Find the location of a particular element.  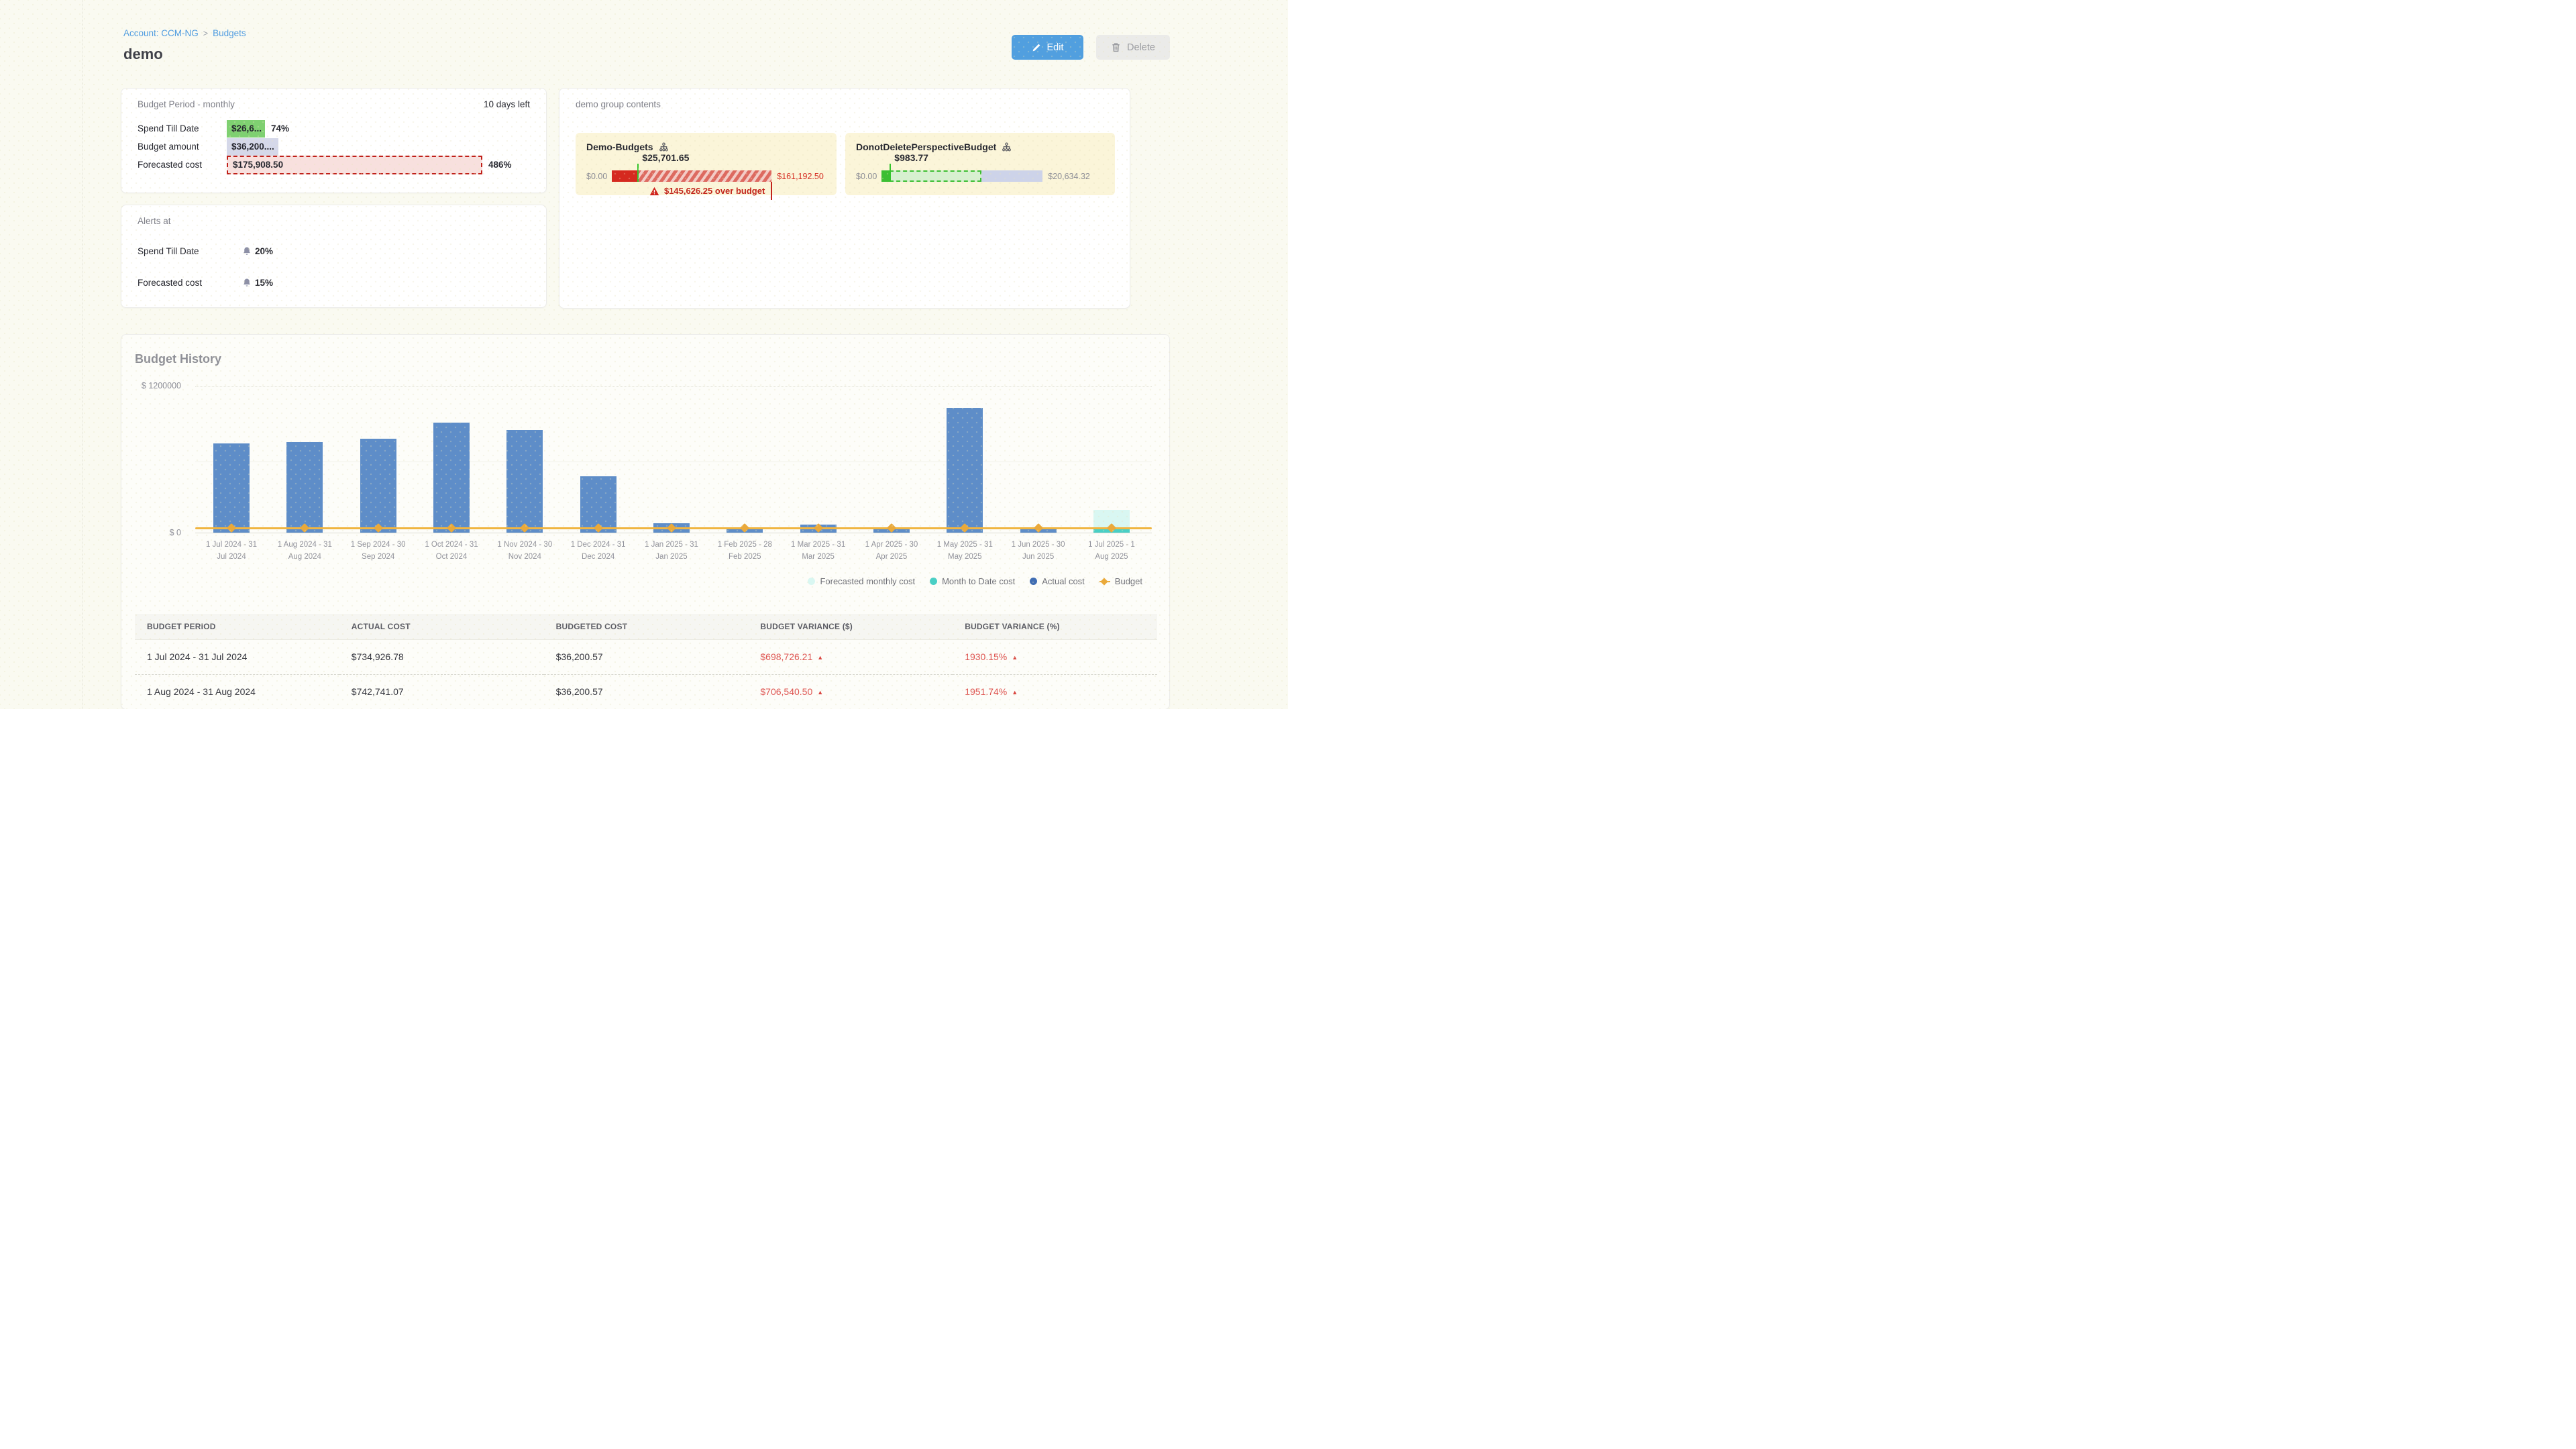

legend-item-actual-cost: Actual cost is located at coordinates (1057, 581).